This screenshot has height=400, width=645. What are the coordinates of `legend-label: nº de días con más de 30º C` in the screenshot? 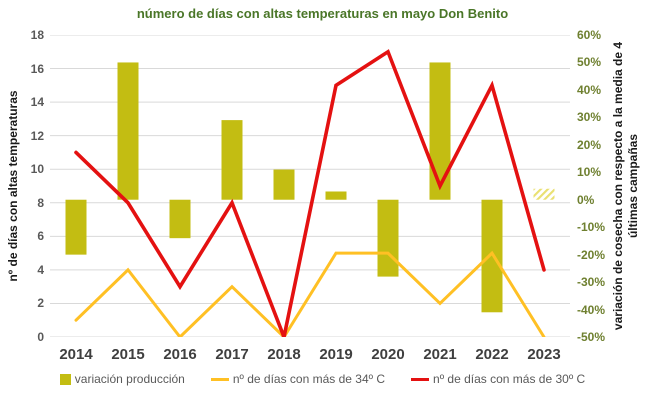 It's located at (509, 379).